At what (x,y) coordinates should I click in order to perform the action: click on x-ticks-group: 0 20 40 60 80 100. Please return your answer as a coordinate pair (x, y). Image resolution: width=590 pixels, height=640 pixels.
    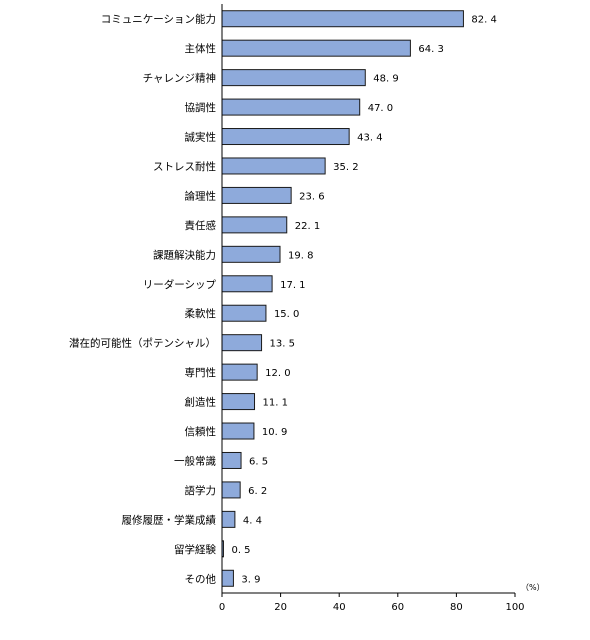
    Looking at the image, I should click on (372, 603).